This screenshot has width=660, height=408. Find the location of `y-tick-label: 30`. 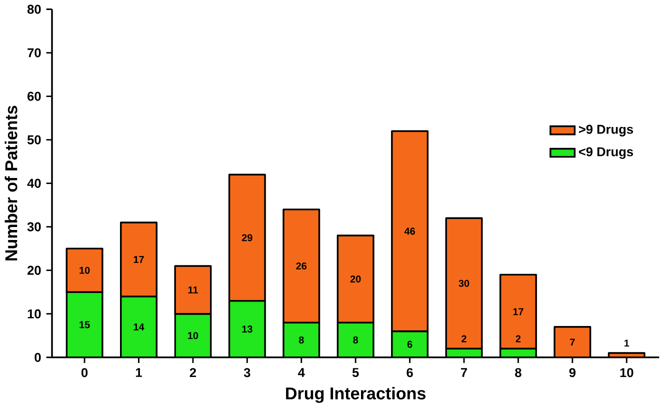

y-tick-label: 30 is located at coordinates (34, 227).